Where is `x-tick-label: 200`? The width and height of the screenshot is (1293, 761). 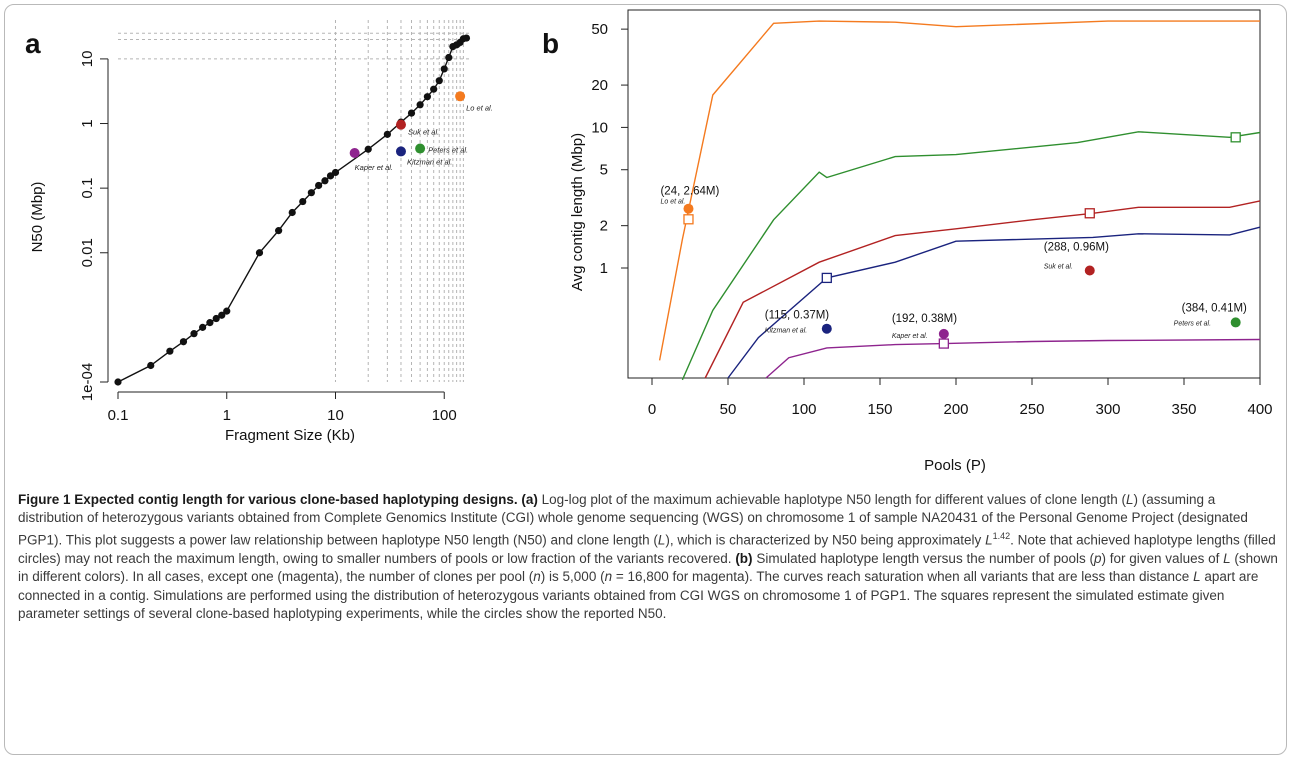 x-tick-label: 200 is located at coordinates (955, 409).